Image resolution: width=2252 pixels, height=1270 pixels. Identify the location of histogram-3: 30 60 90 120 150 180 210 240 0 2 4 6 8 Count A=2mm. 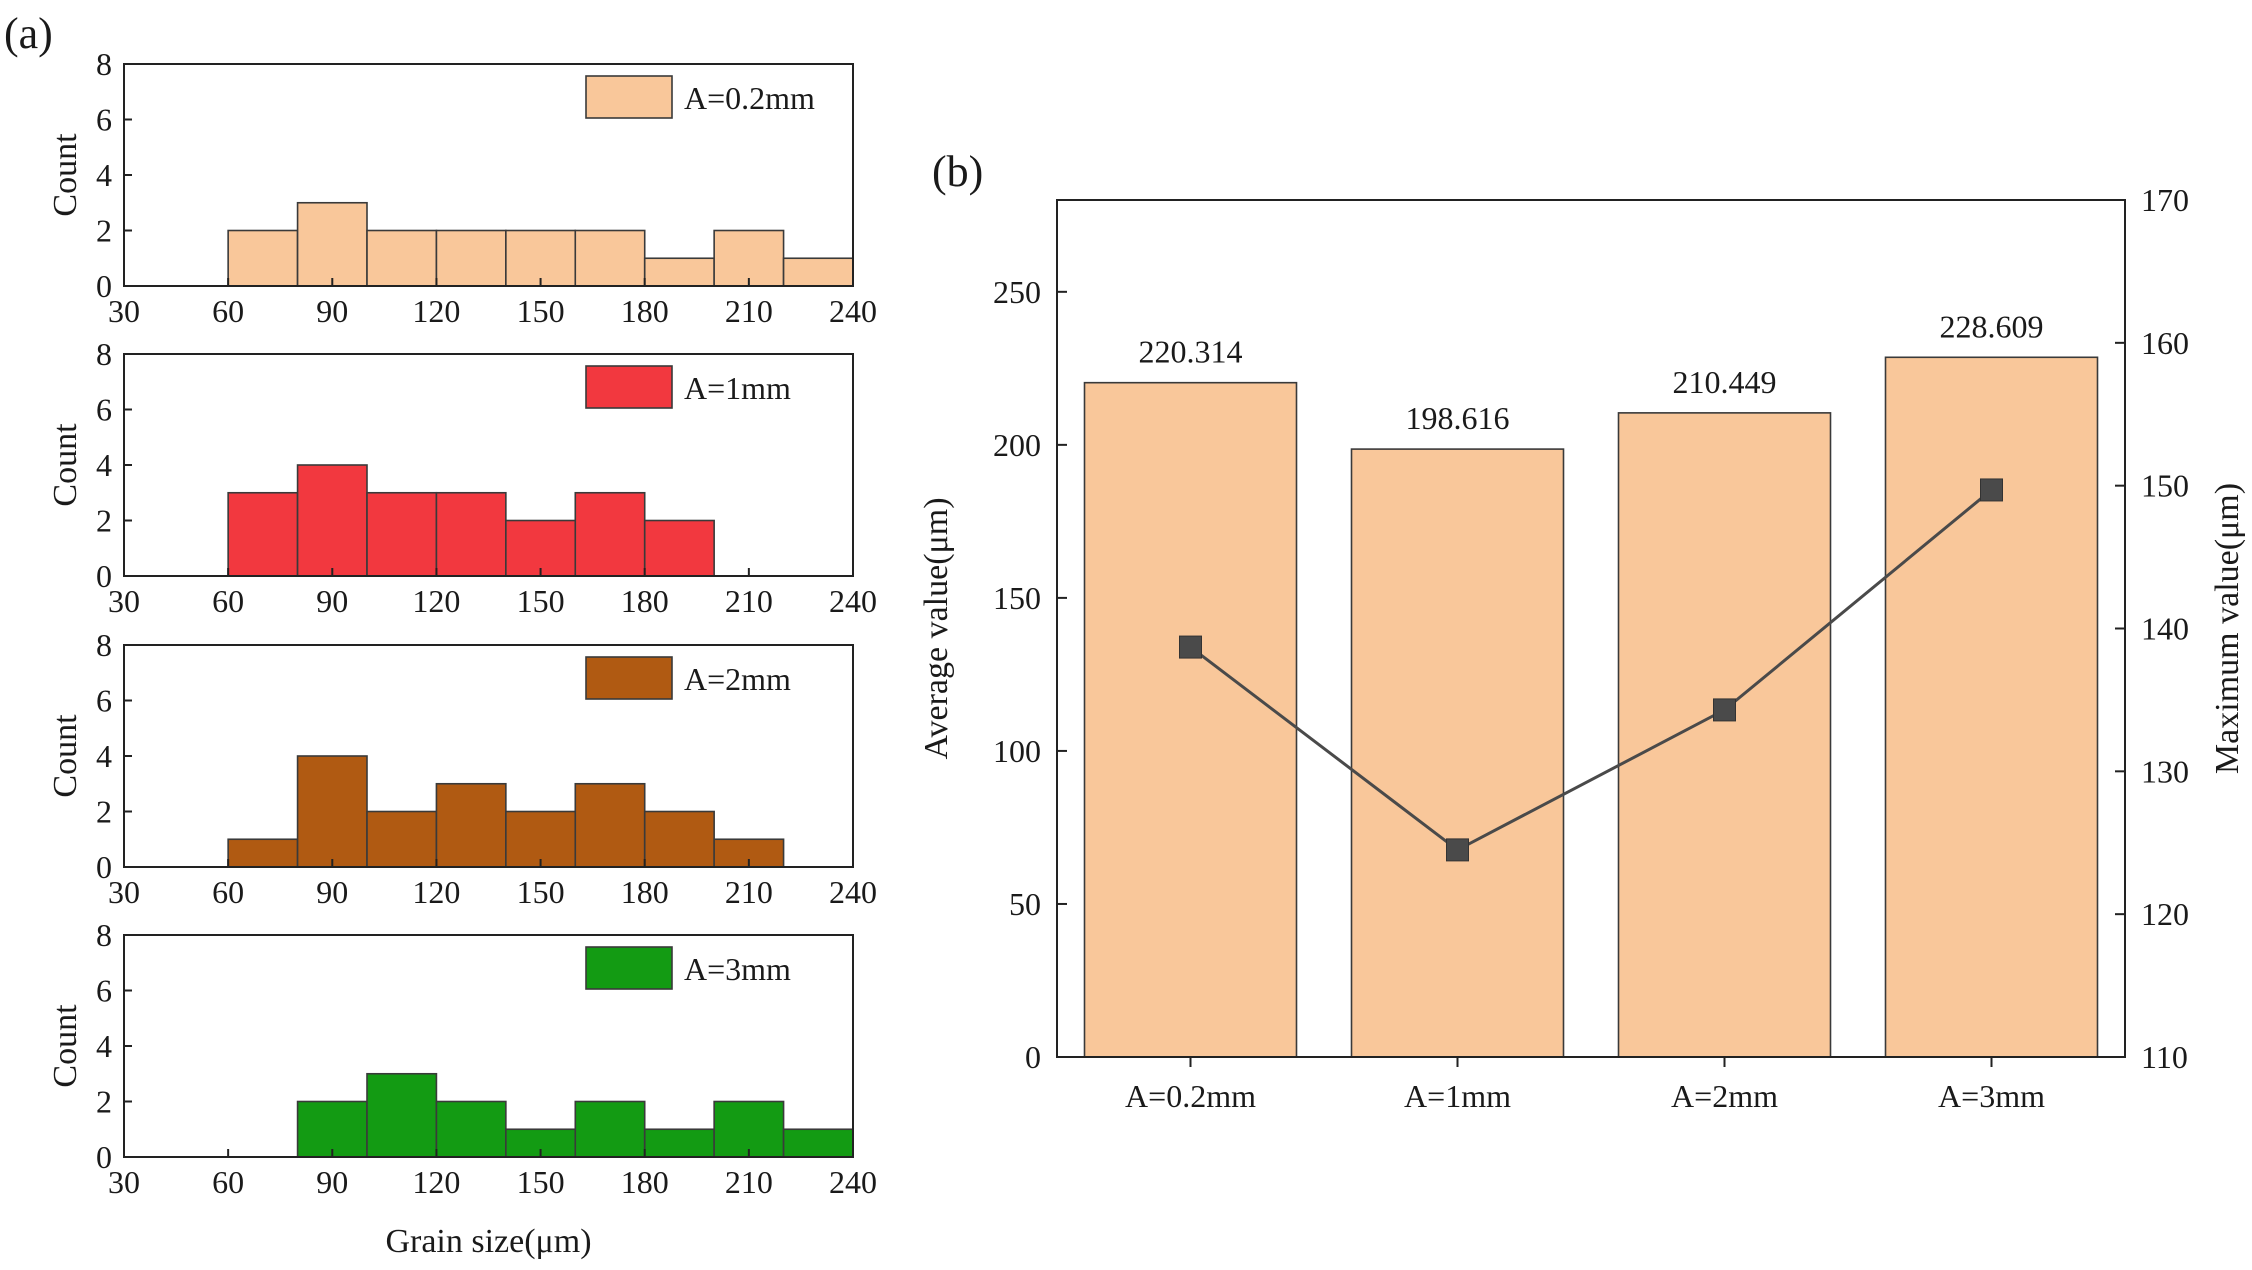
(462, 768).